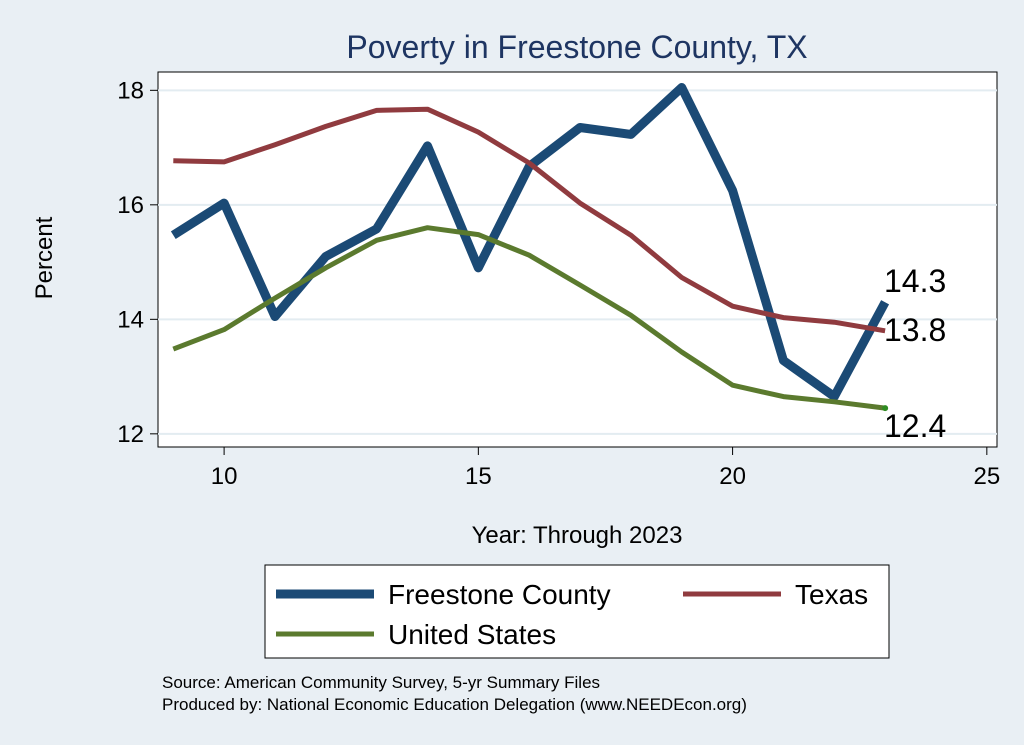 The image size is (1024, 745). Describe the element at coordinates (130, 434) in the screenshot. I see `y-tick-label-12: 12` at that location.